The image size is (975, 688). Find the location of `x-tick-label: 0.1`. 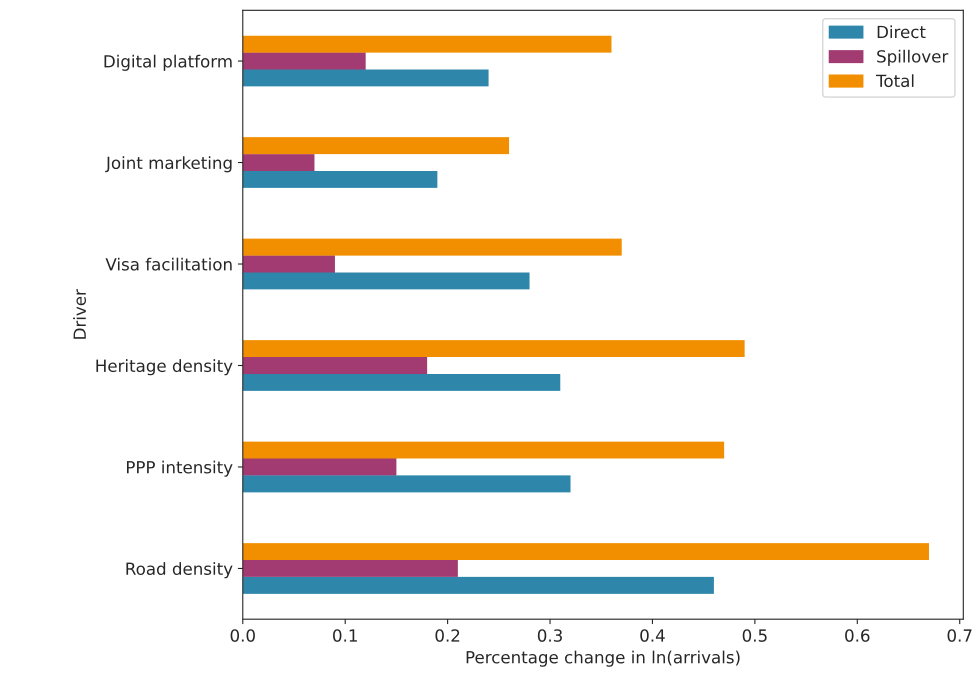

x-tick-label: 0.1 is located at coordinates (345, 635).